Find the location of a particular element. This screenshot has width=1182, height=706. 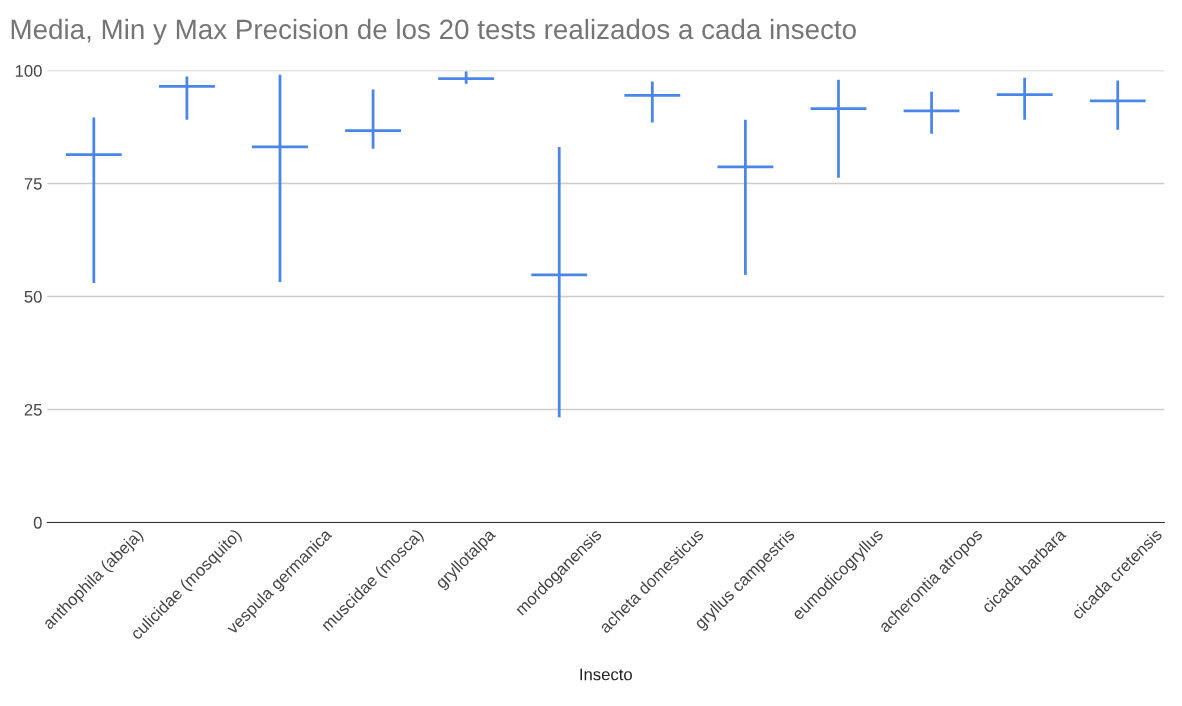

y-tick-label: 0 is located at coordinates (37, 522).